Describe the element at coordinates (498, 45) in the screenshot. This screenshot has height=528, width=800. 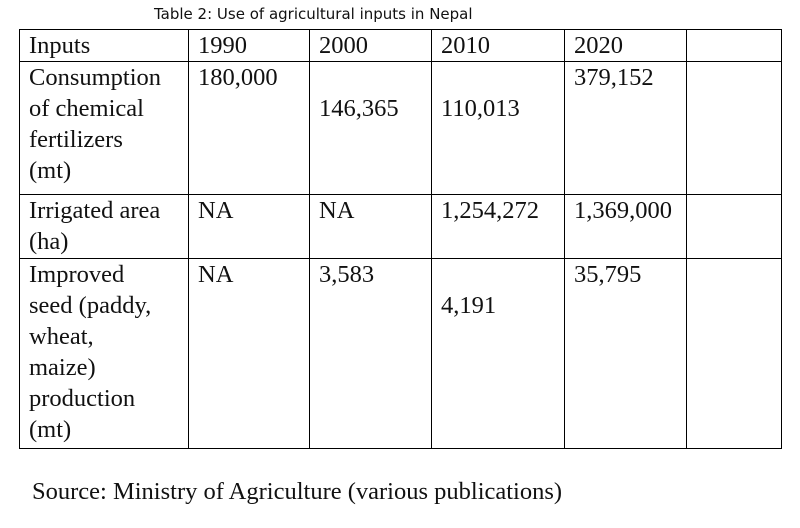
I see `header-2010: 2010` at that location.